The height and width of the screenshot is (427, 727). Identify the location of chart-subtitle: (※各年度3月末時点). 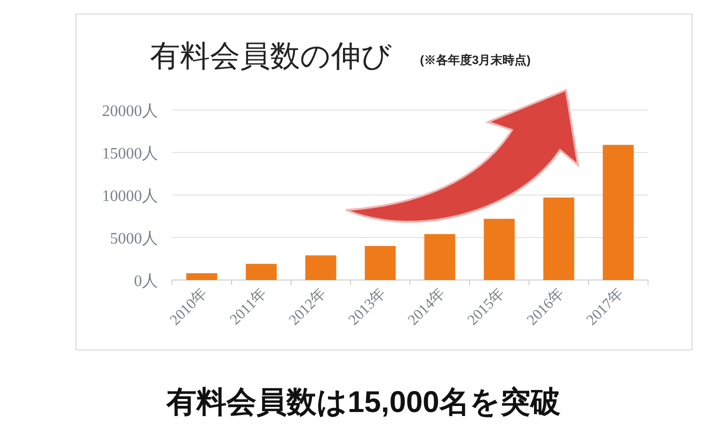
(475, 60).